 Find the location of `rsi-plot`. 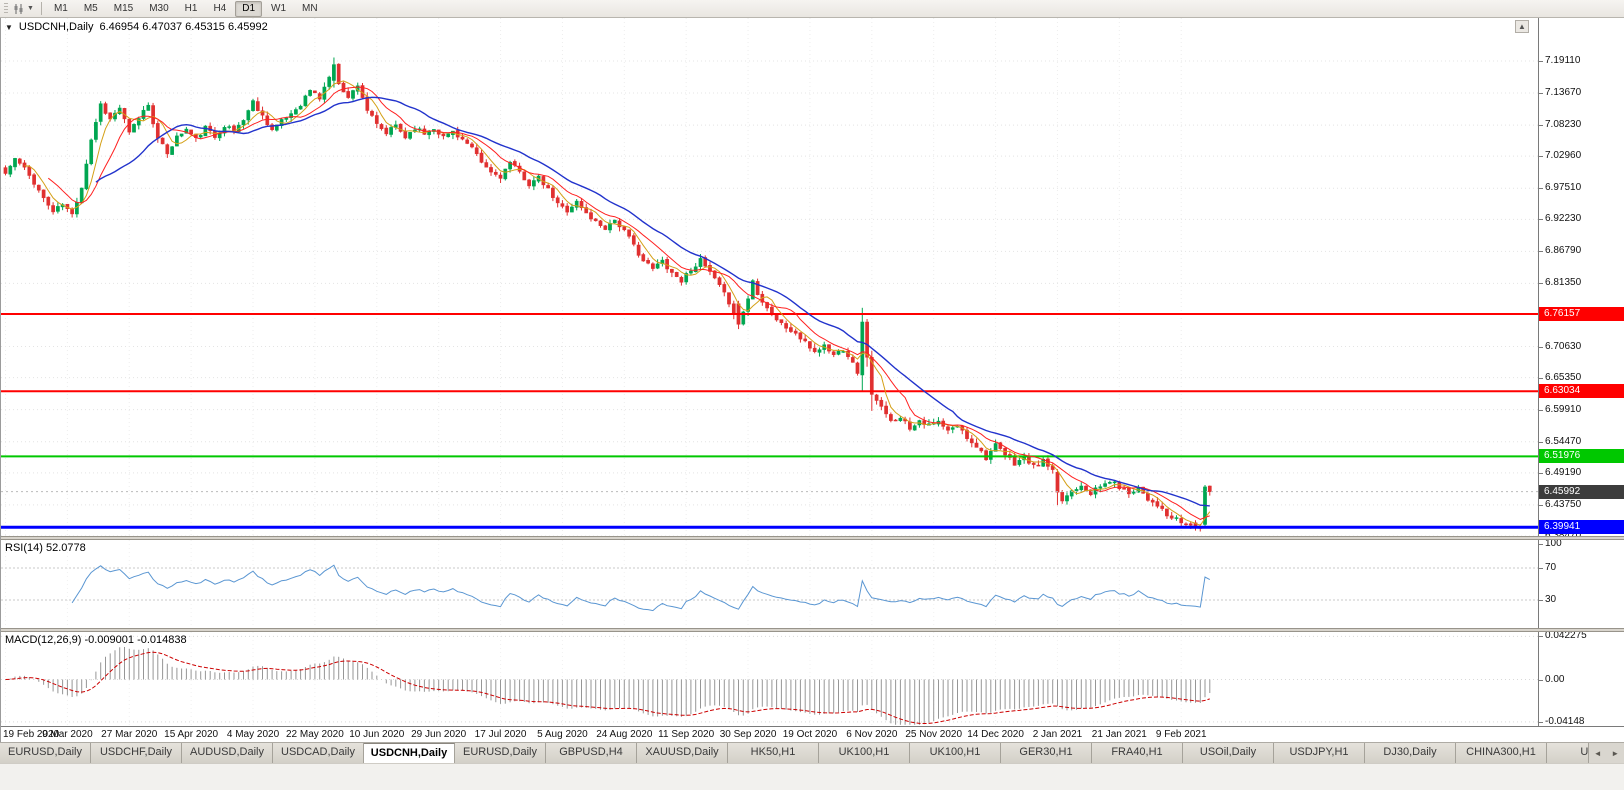

rsi-plot is located at coordinates (769, 584).